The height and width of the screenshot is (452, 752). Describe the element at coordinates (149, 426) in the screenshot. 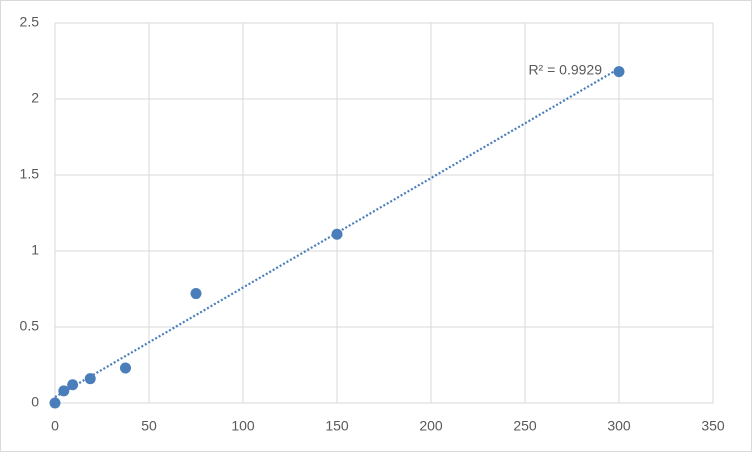

I see `x-tick-label: 50` at that location.